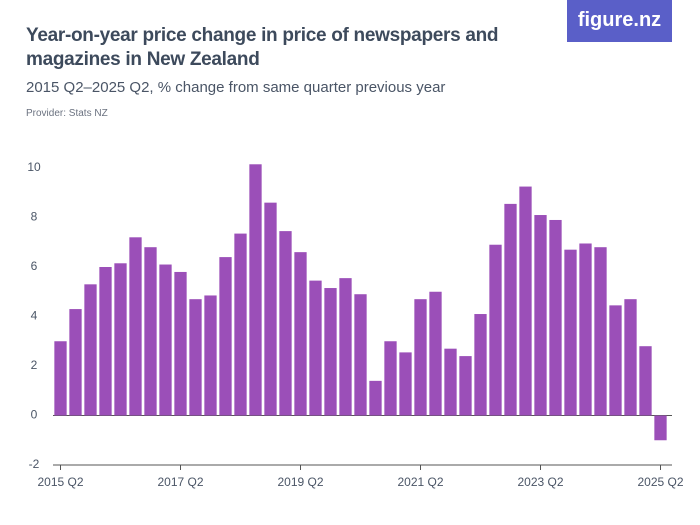 This screenshot has height=525, width=700. I want to click on y-tick-label: -2, so click(34, 464).